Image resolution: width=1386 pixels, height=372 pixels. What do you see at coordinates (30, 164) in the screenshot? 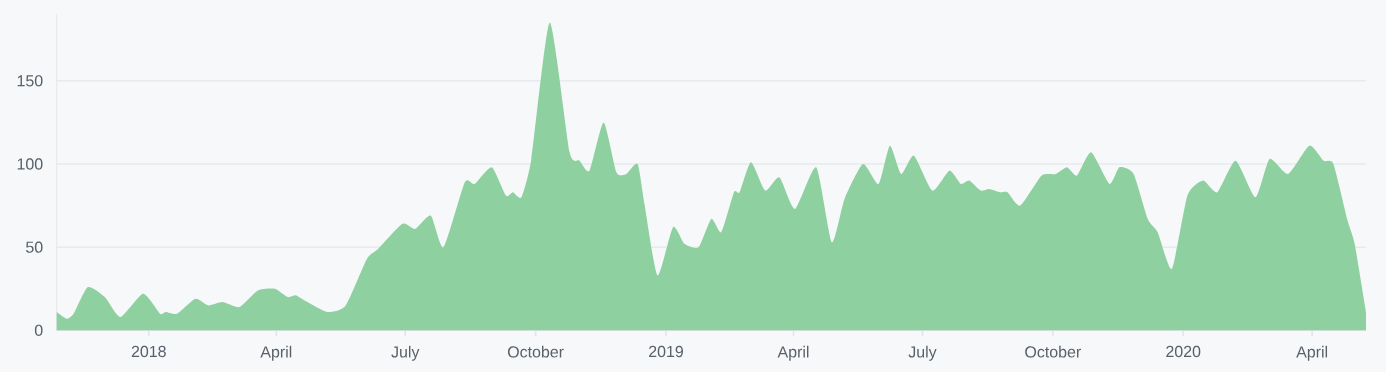
I see `y-tick-label: 100` at bounding box center [30, 164].